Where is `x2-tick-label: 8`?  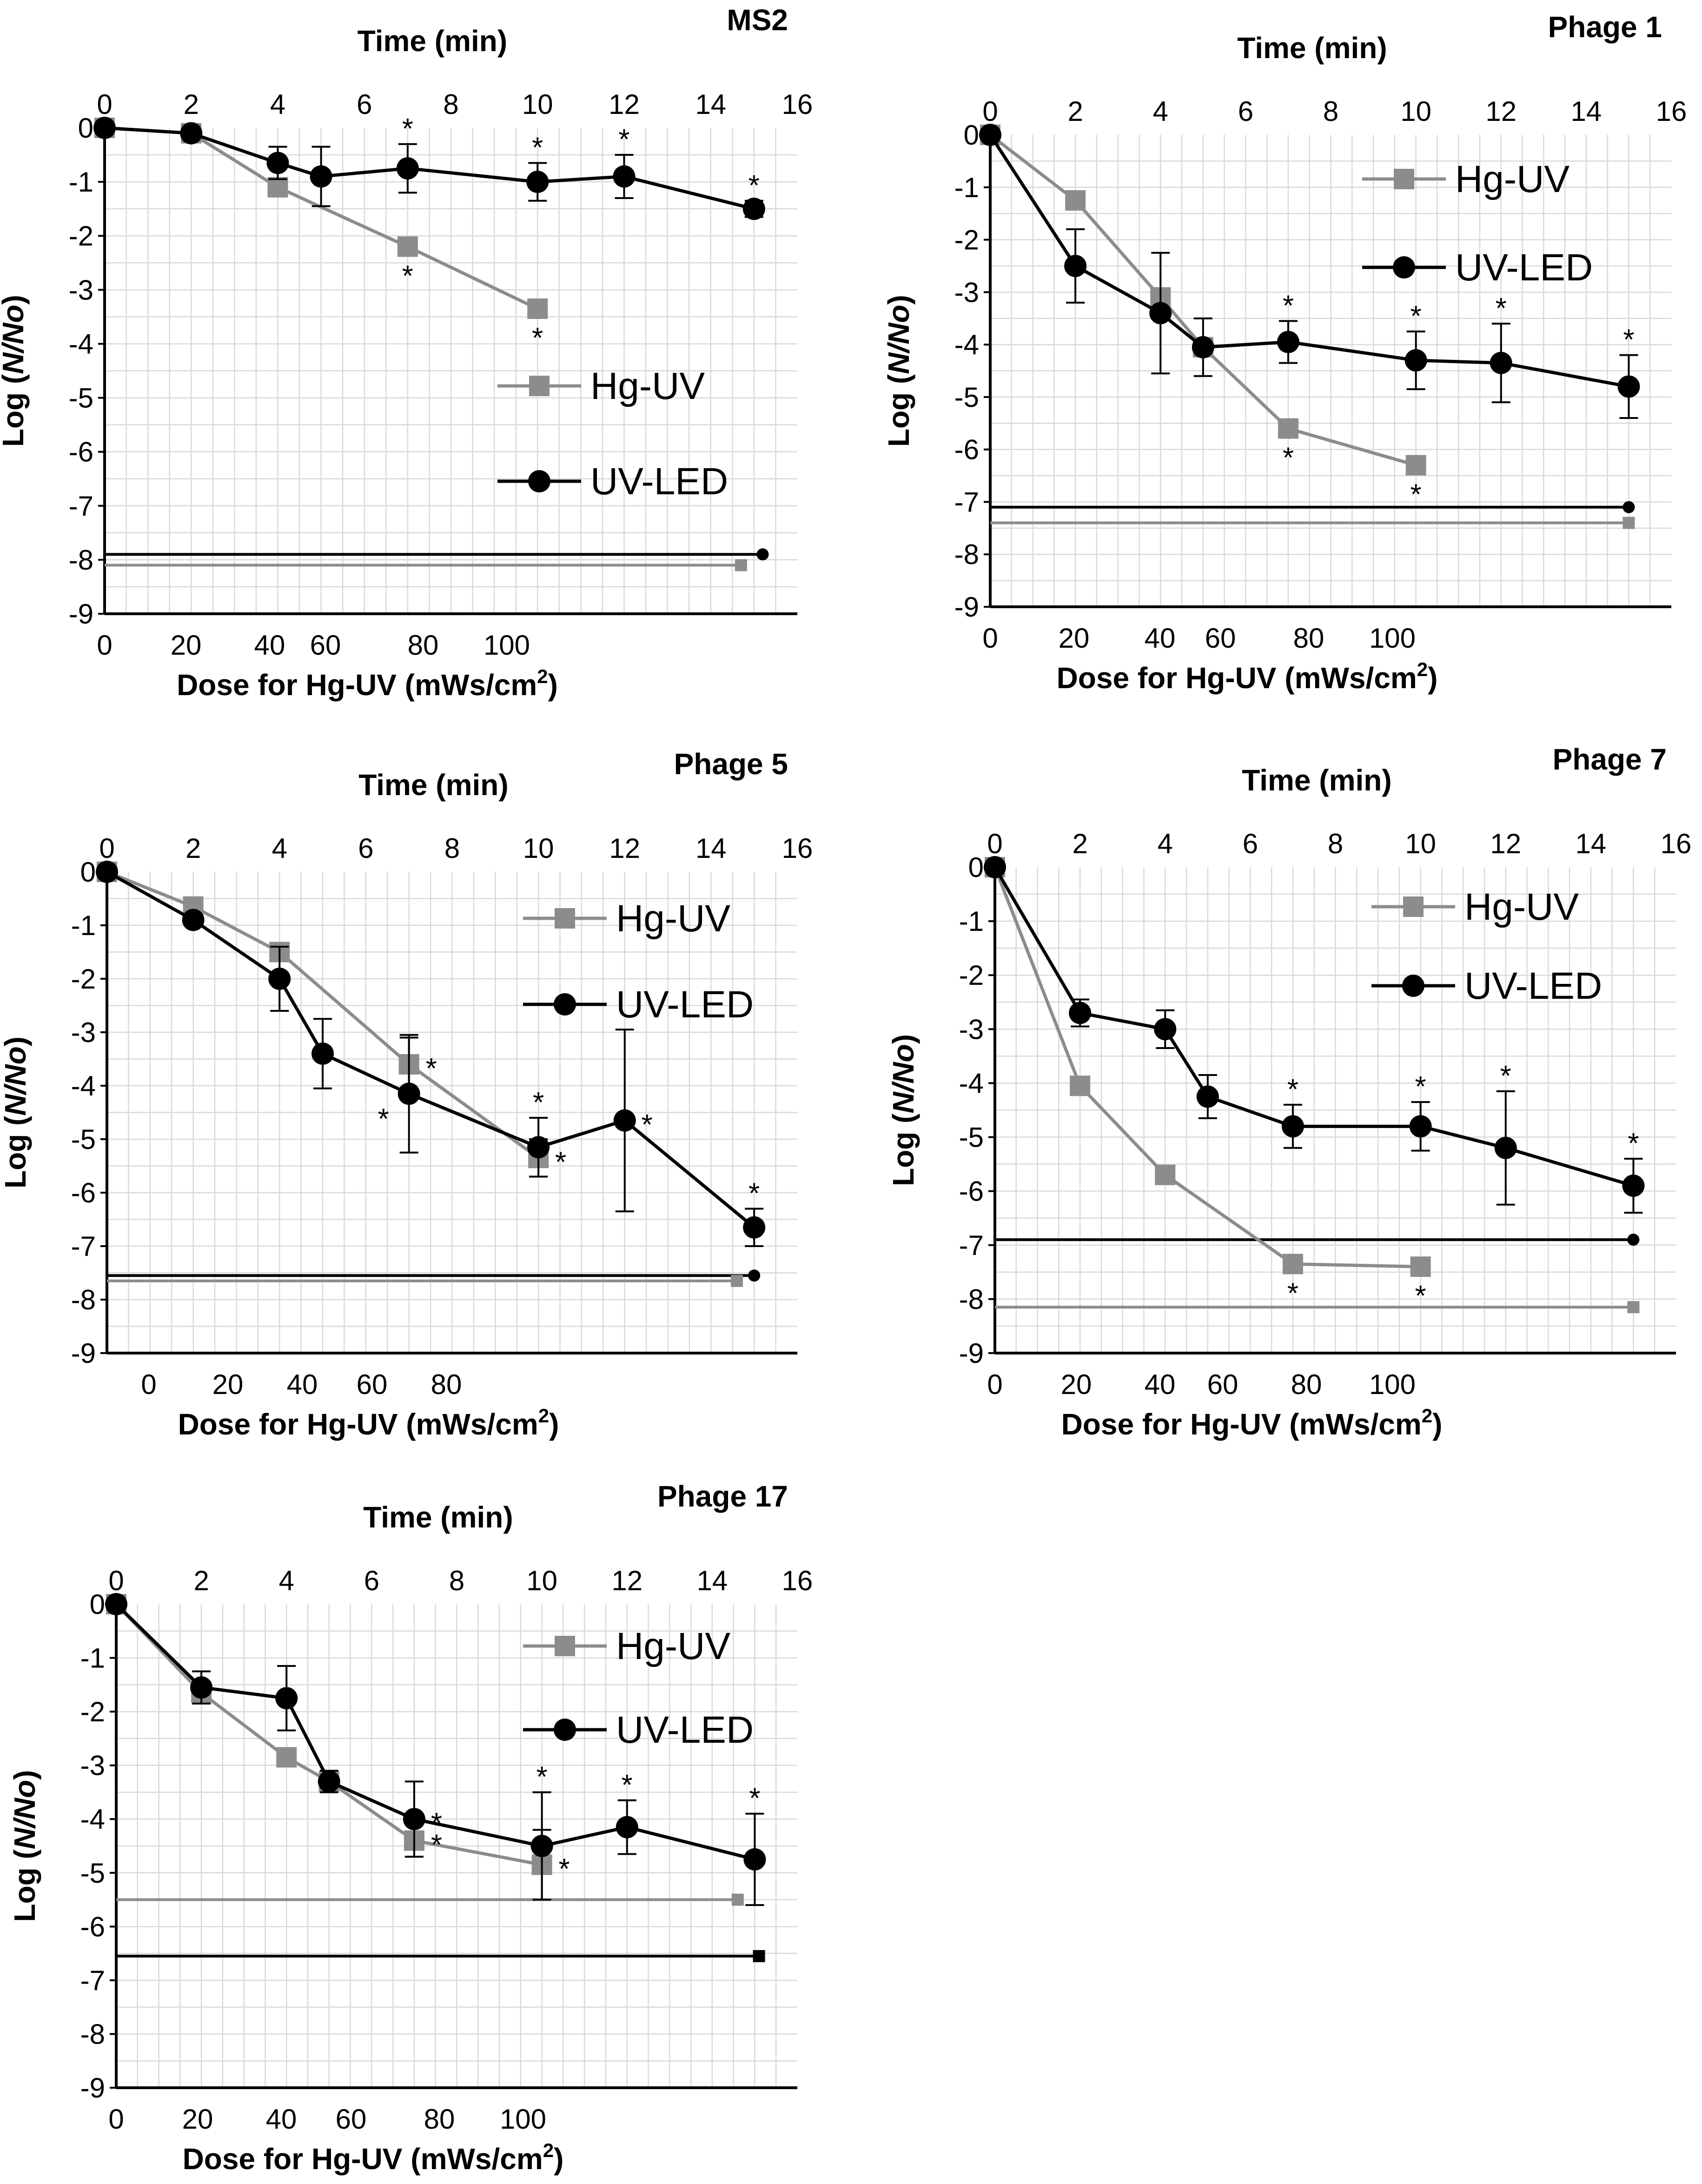
x2-tick-label: 8 is located at coordinates (452, 848).